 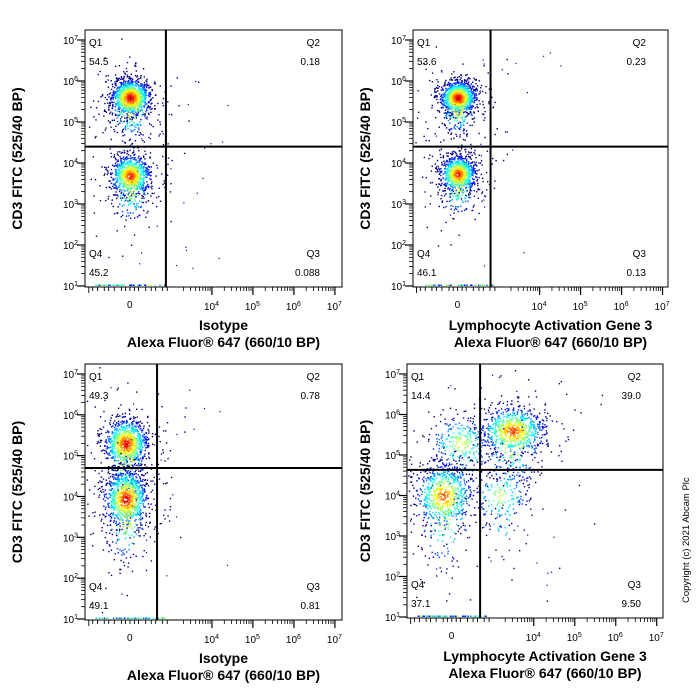 What do you see at coordinates (70, 41) in the screenshot?
I see `y-tick-label: 10⁷` at bounding box center [70, 41].